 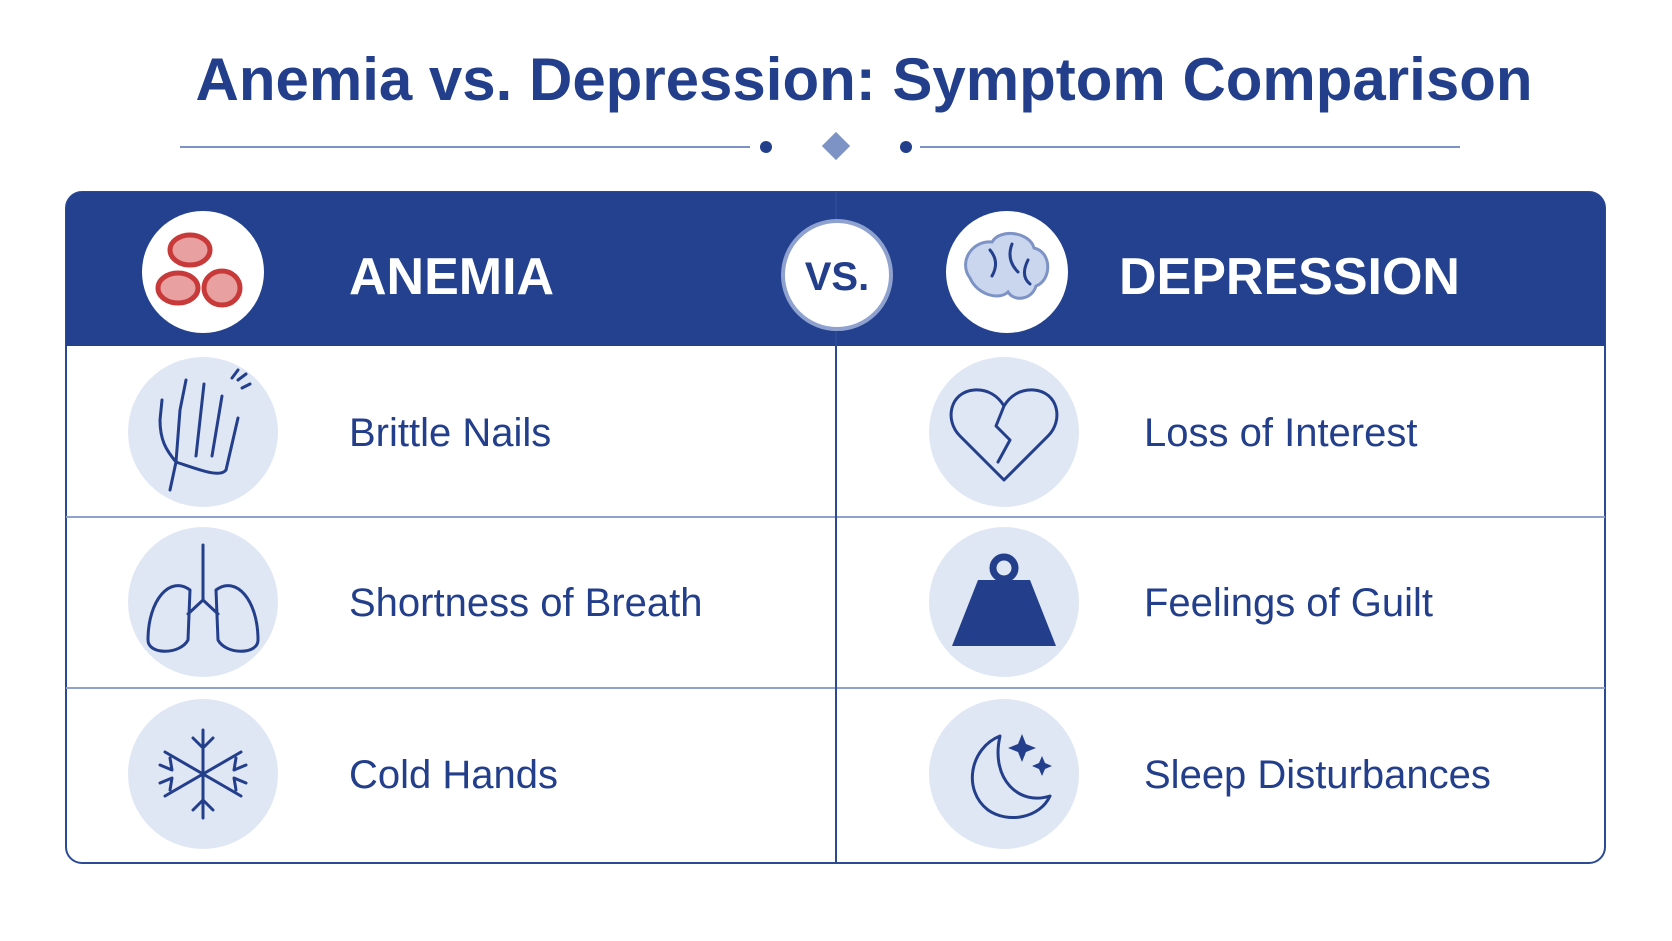 I want to click on symptom: Shortness of Breath, so click(x=526, y=603).